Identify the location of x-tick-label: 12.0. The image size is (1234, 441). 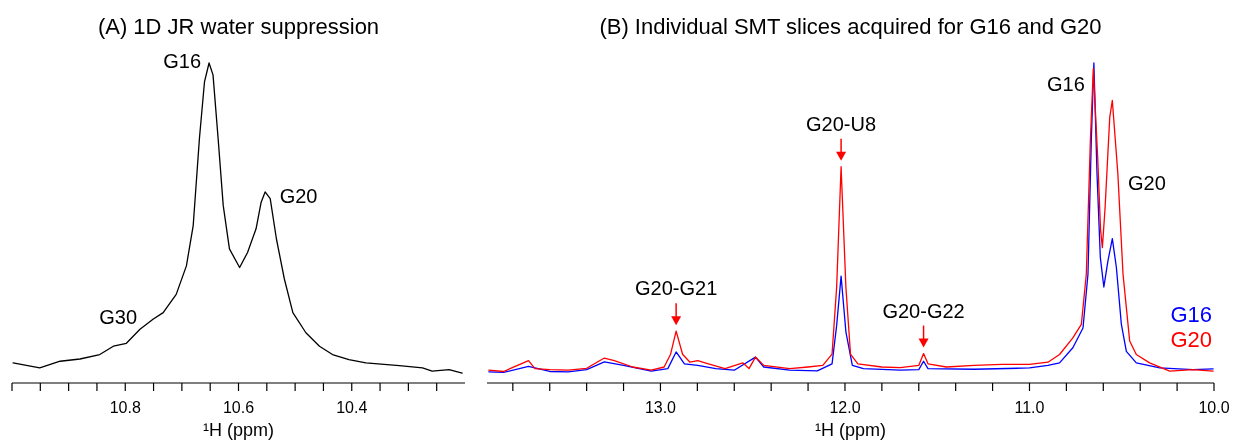
(845, 407).